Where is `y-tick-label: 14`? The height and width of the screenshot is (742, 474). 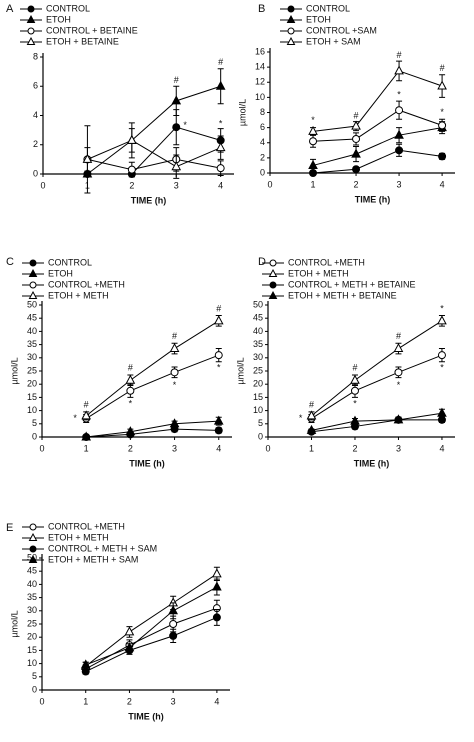 y-tick-label: 14 is located at coordinates (260, 67).